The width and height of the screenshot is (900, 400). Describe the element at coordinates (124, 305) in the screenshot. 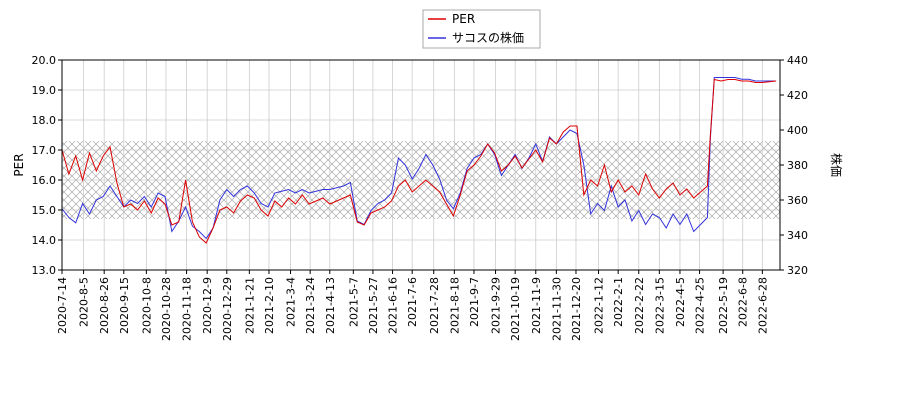

I see `x-tick-label: 2020-9-15` at that location.